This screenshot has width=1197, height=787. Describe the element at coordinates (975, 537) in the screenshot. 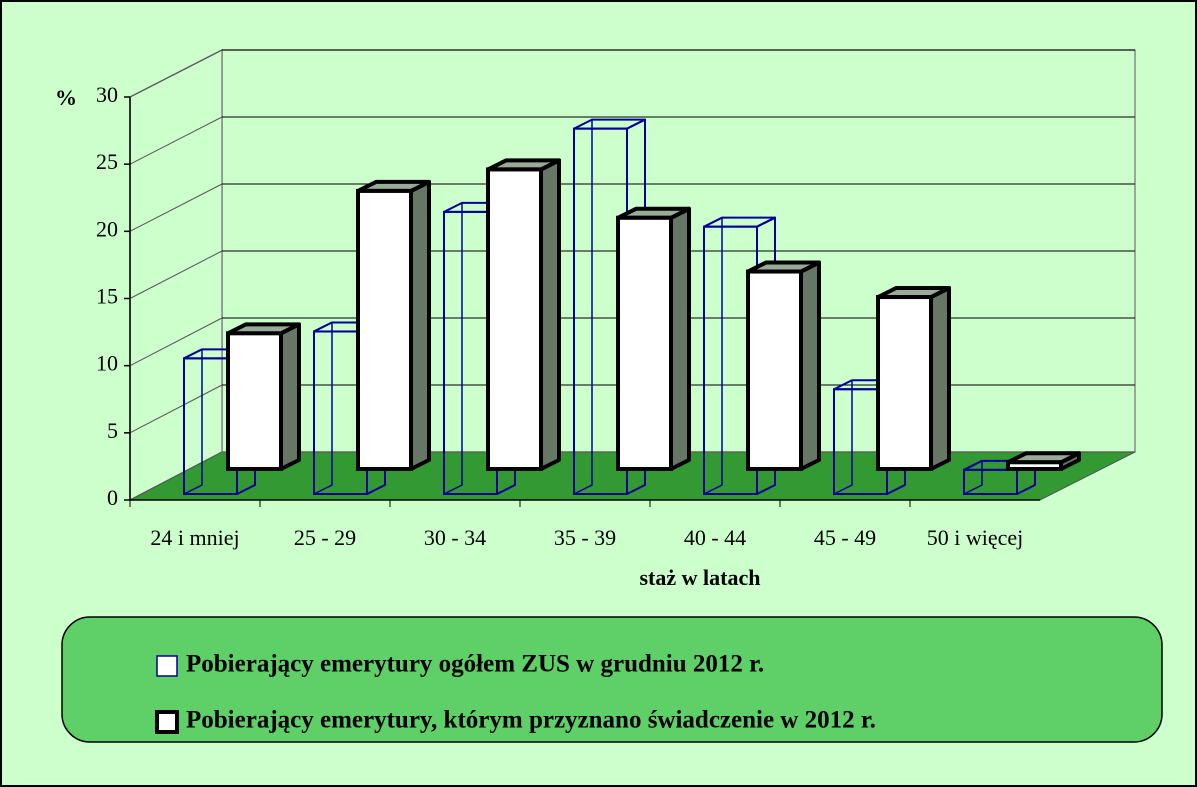

I see `x-tick-label: 50 i więcej` at that location.